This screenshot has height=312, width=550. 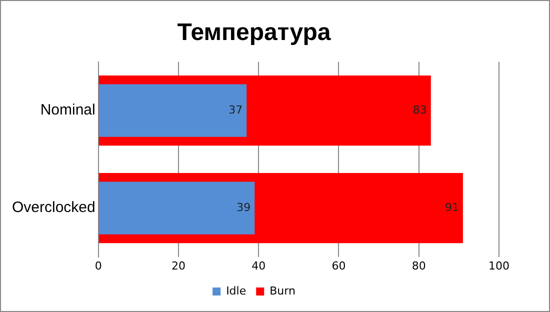 What do you see at coordinates (98, 265) in the screenshot?
I see `x-tick-label: 0` at bounding box center [98, 265].